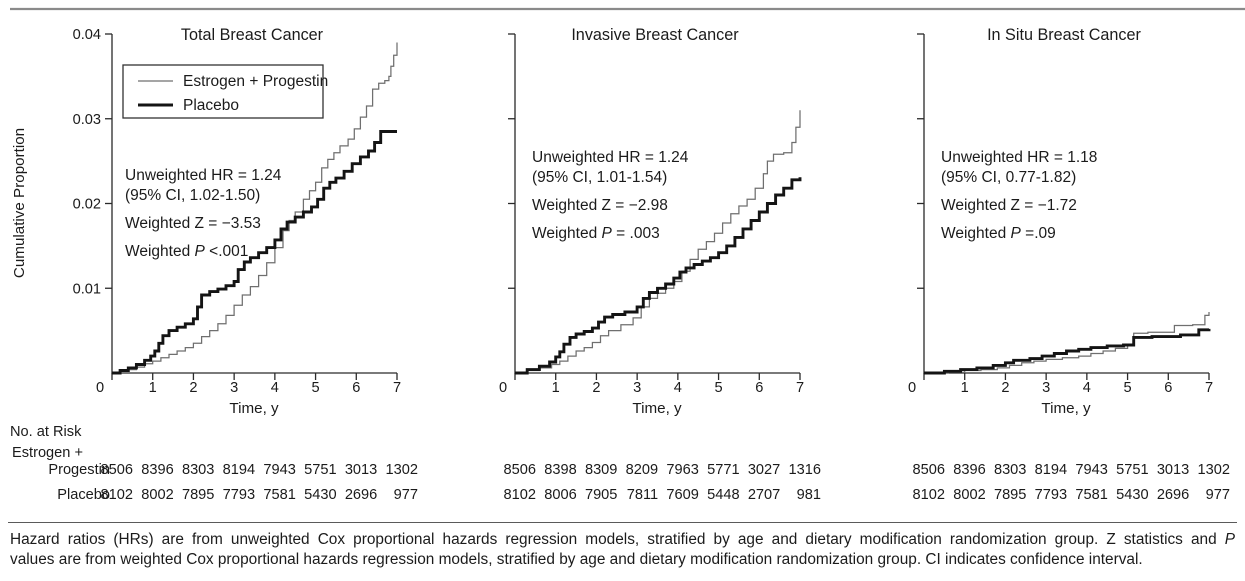  Describe the element at coordinates (211, 105) in the screenshot. I see `legend-label-placebo: Placebo` at that location.